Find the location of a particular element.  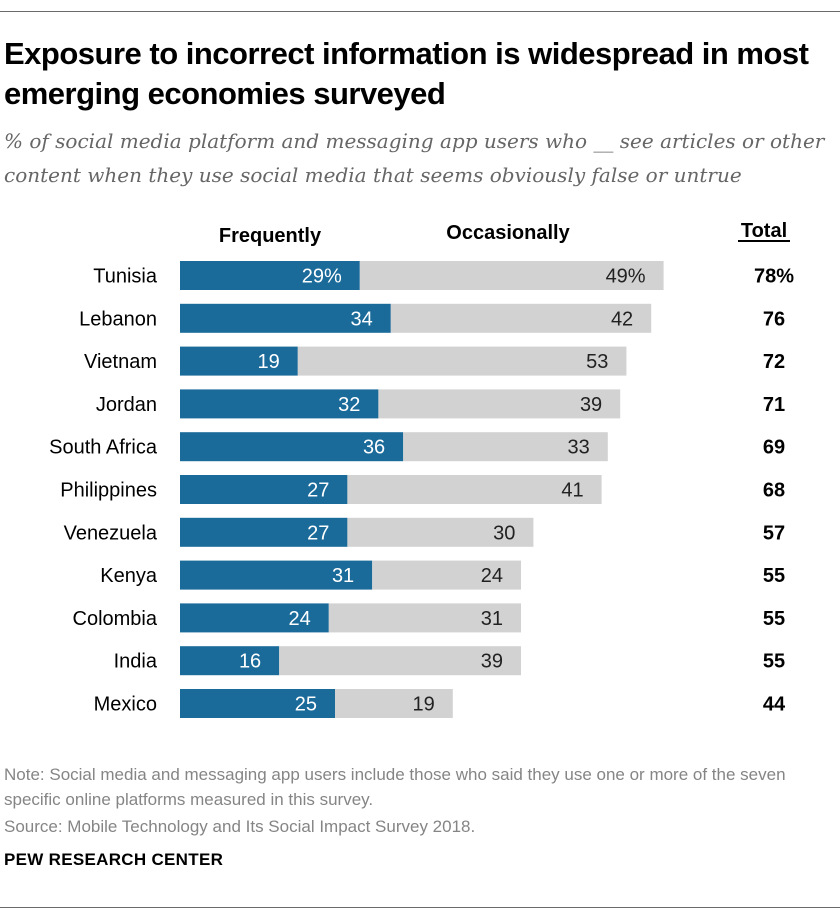

bar-row: Colombia 24 31 55 is located at coordinates (429, 618).